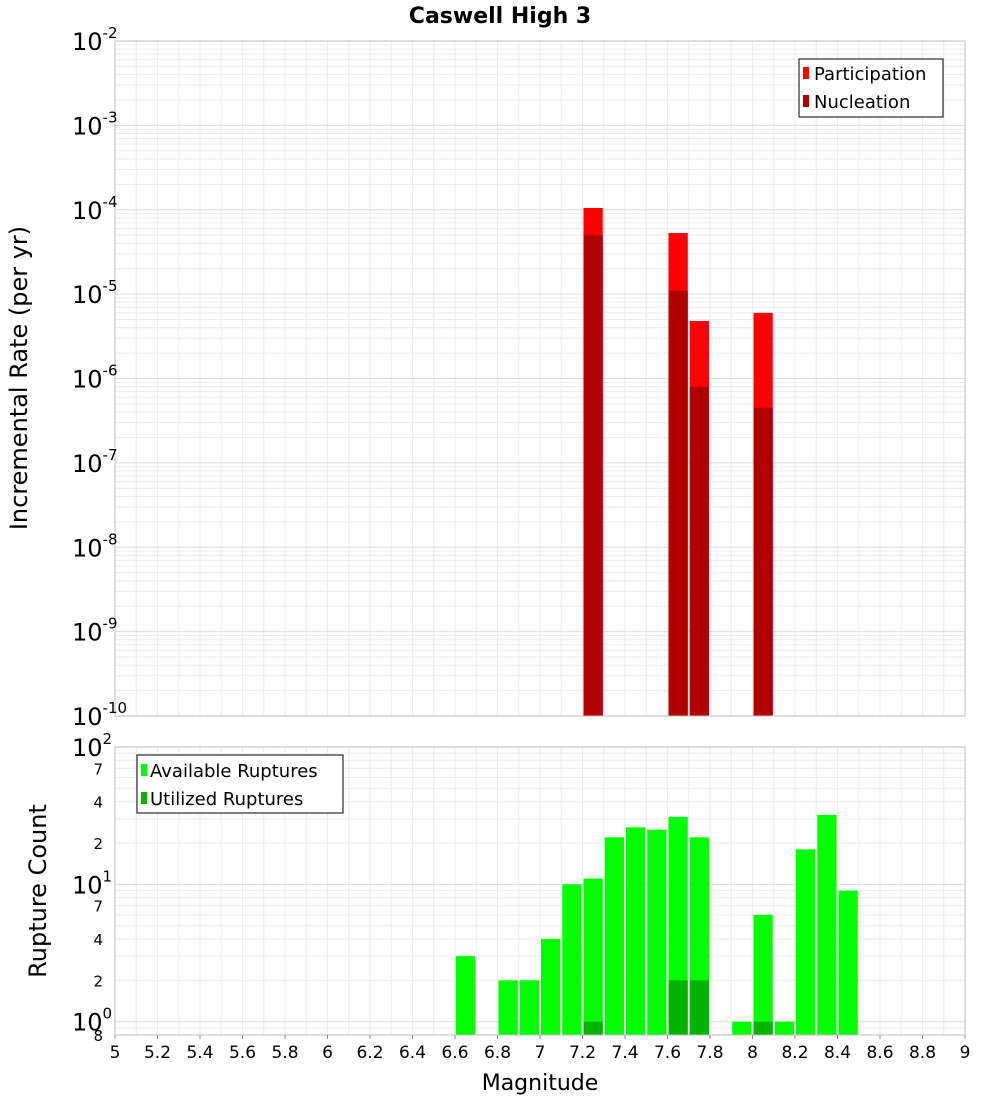  What do you see at coordinates (806, 101) in the screenshot?
I see `legend-swatch-nucleation` at bounding box center [806, 101].